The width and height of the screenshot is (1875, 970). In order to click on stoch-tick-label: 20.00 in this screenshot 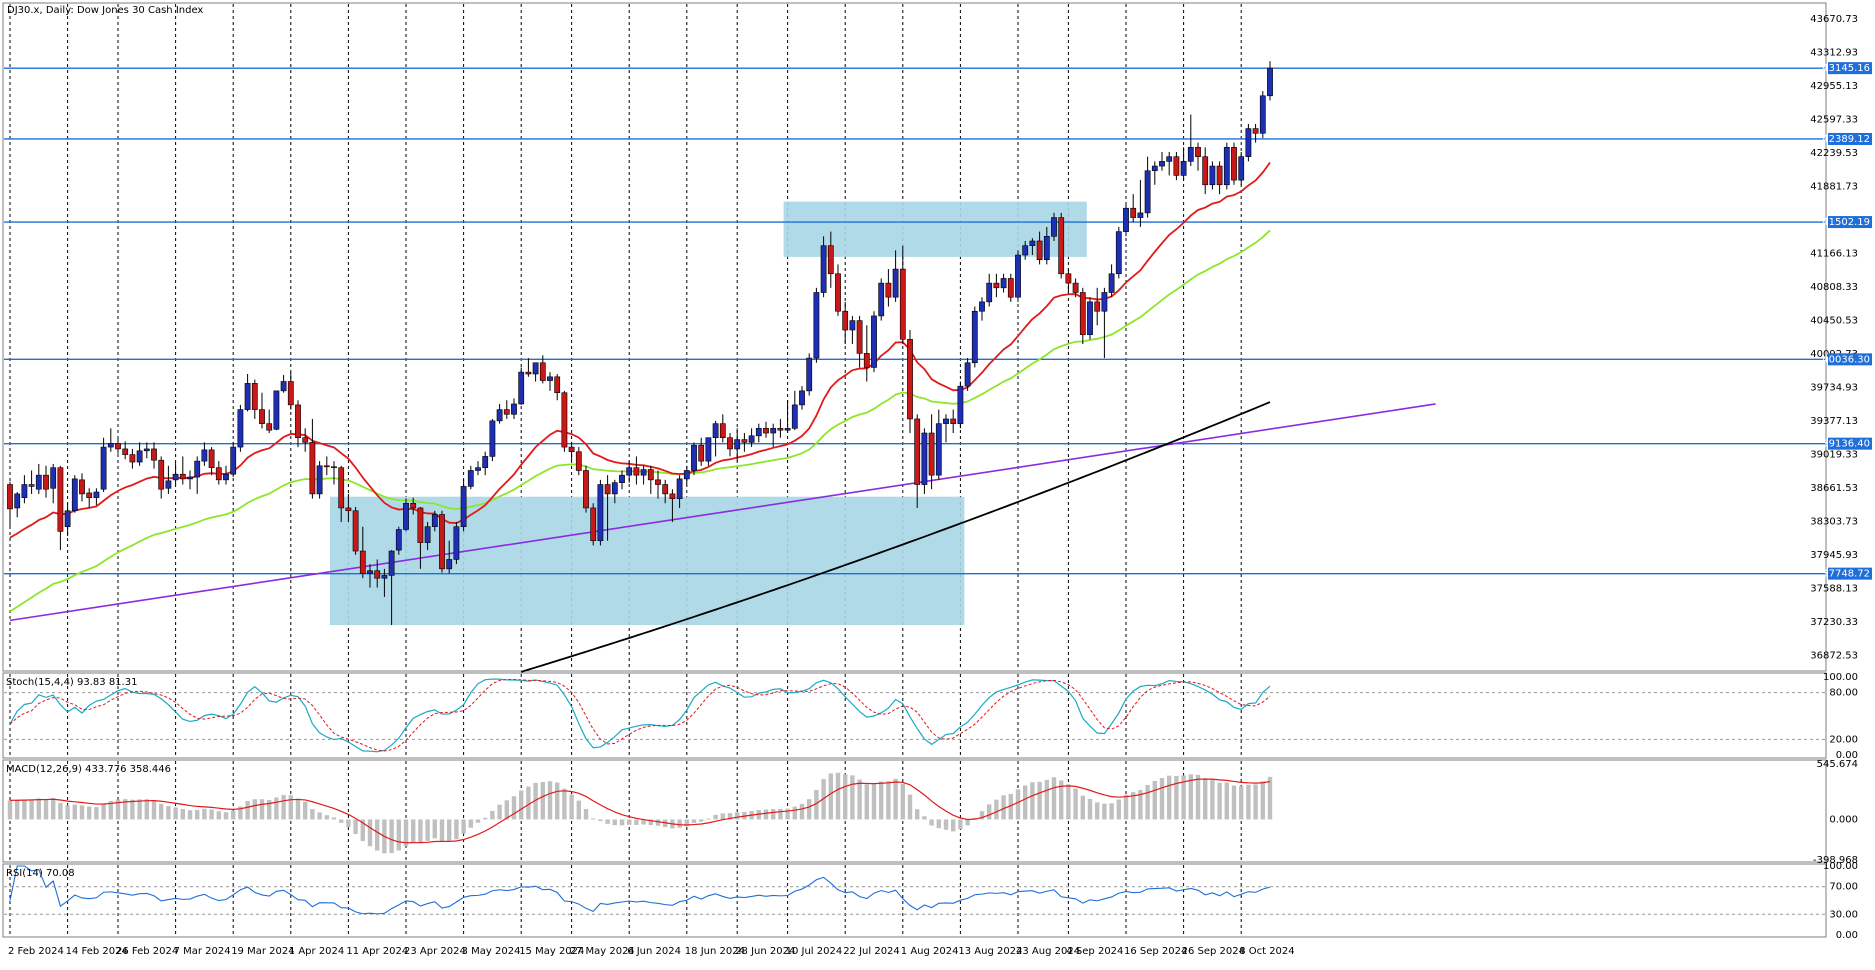, I will do `click(1843, 739)`.